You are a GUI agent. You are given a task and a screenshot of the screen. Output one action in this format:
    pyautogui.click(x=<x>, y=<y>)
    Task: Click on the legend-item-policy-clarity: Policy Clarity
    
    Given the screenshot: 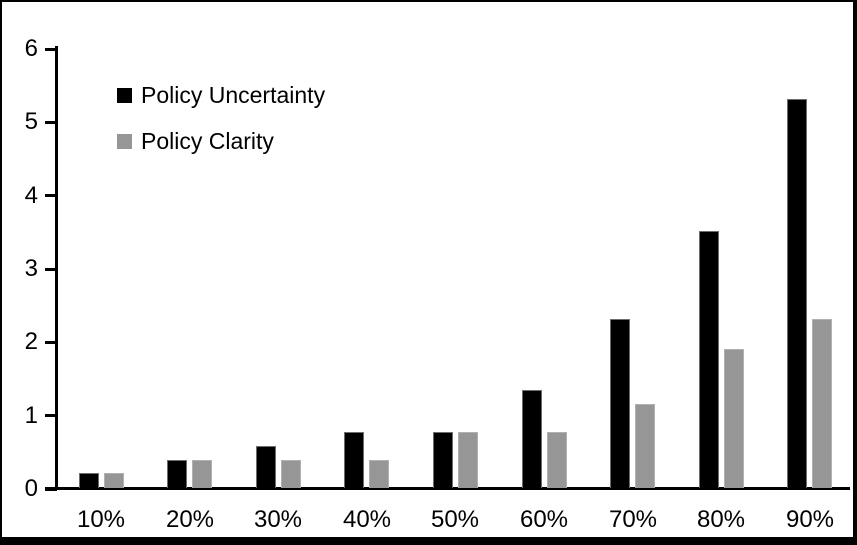 What is the action you would take?
    pyautogui.click(x=221, y=141)
    